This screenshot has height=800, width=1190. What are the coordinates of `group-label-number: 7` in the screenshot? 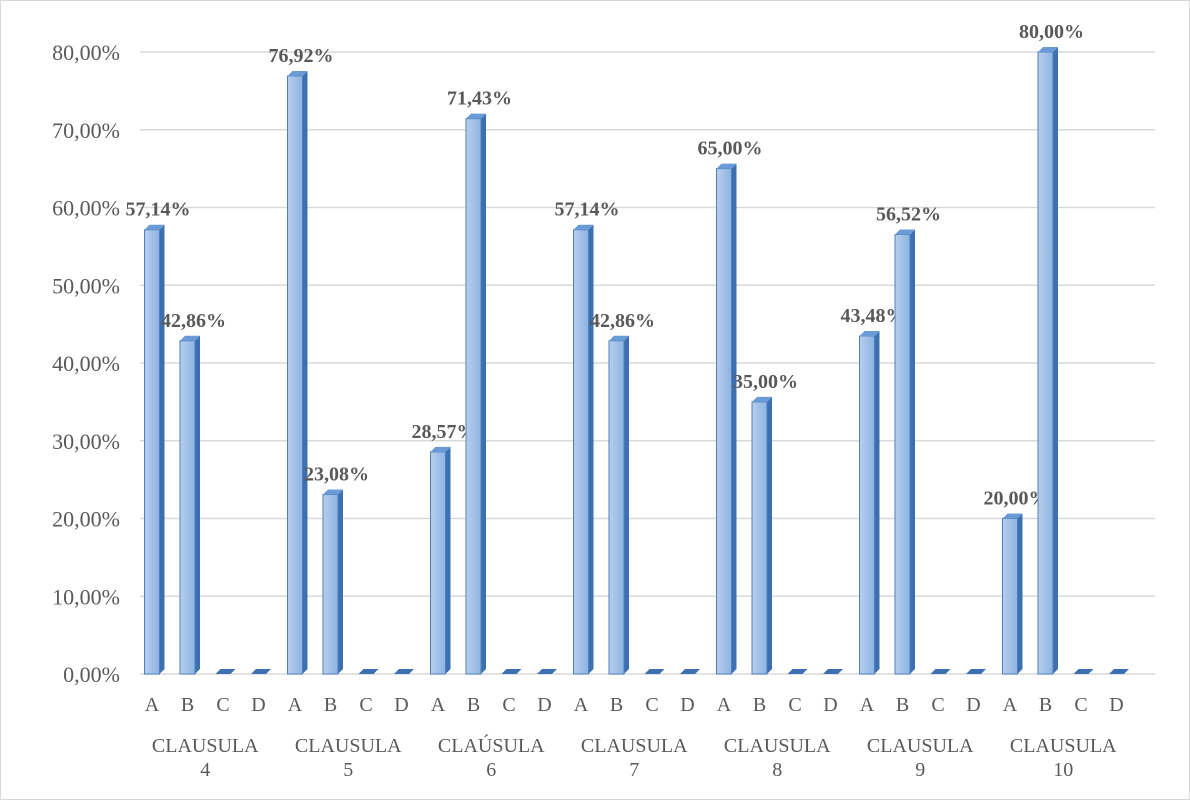 It's located at (634, 770).